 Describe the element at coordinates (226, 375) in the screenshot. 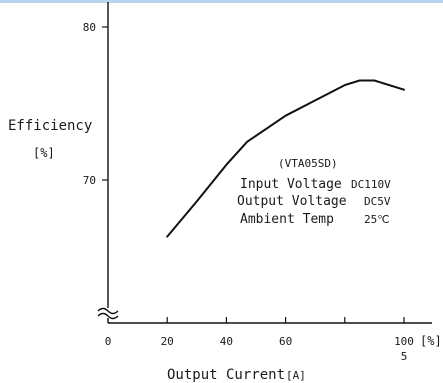

I see `x-axis-label: Output Current` at that location.